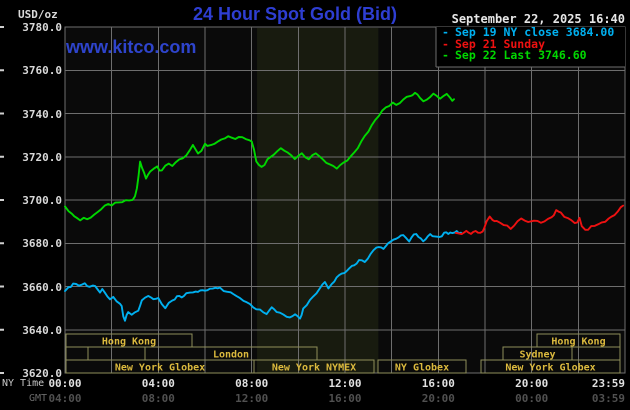  What do you see at coordinates (42, 287) in the screenshot?
I see `y-axis-tick-label: 3660.0` at bounding box center [42, 287].